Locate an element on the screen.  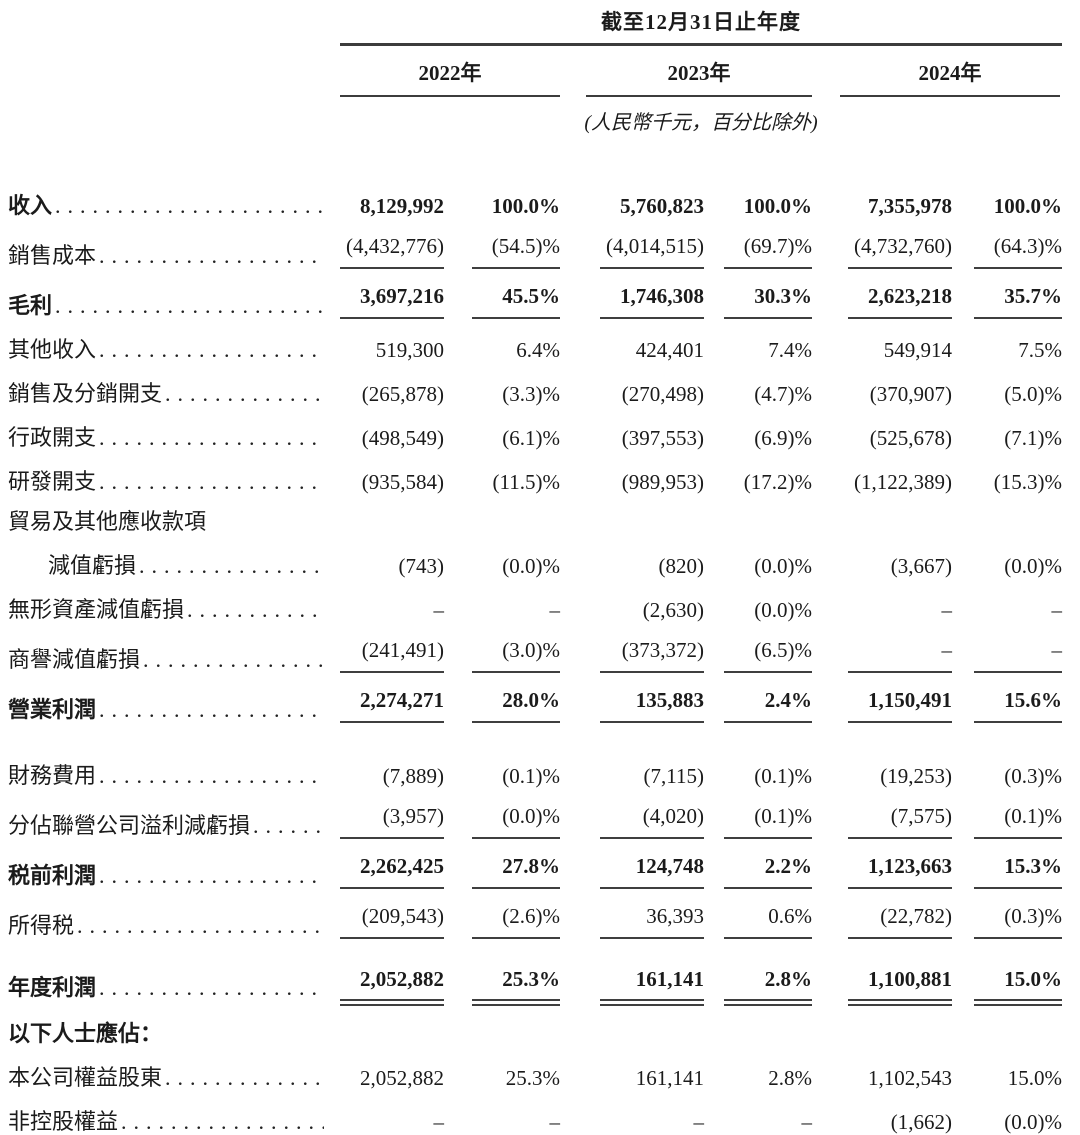
row-label: 以下人士應佔： is located at coordinates (535, 1034).